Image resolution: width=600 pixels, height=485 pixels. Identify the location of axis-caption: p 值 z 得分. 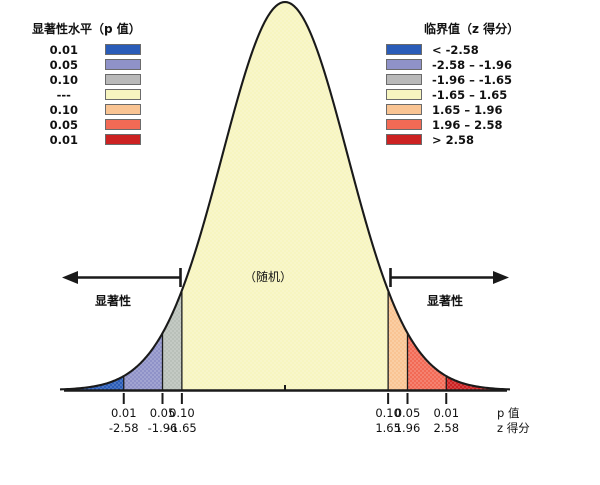
(513, 421).